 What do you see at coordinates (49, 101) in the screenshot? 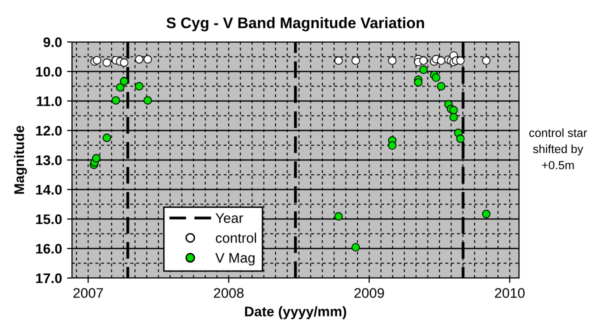
I see `y-tick-label: 11.0` at bounding box center [49, 101].